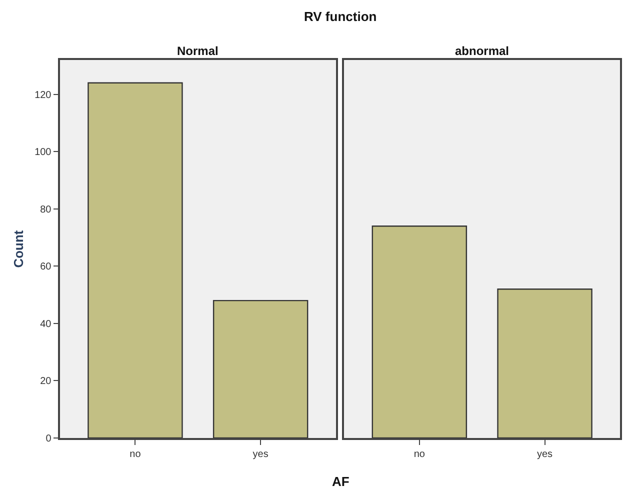  What do you see at coordinates (46, 210) in the screenshot?
I see `y-tick-label: 80` at bounding box center [46, 210].